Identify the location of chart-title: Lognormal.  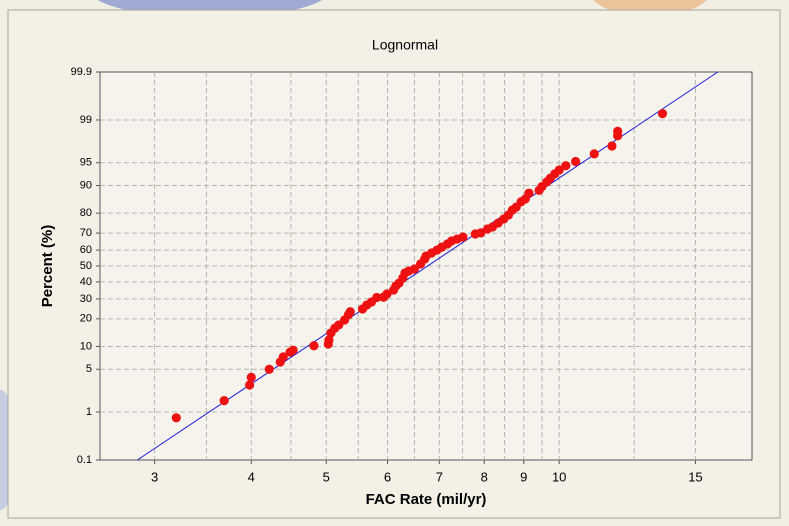
(405, 45).